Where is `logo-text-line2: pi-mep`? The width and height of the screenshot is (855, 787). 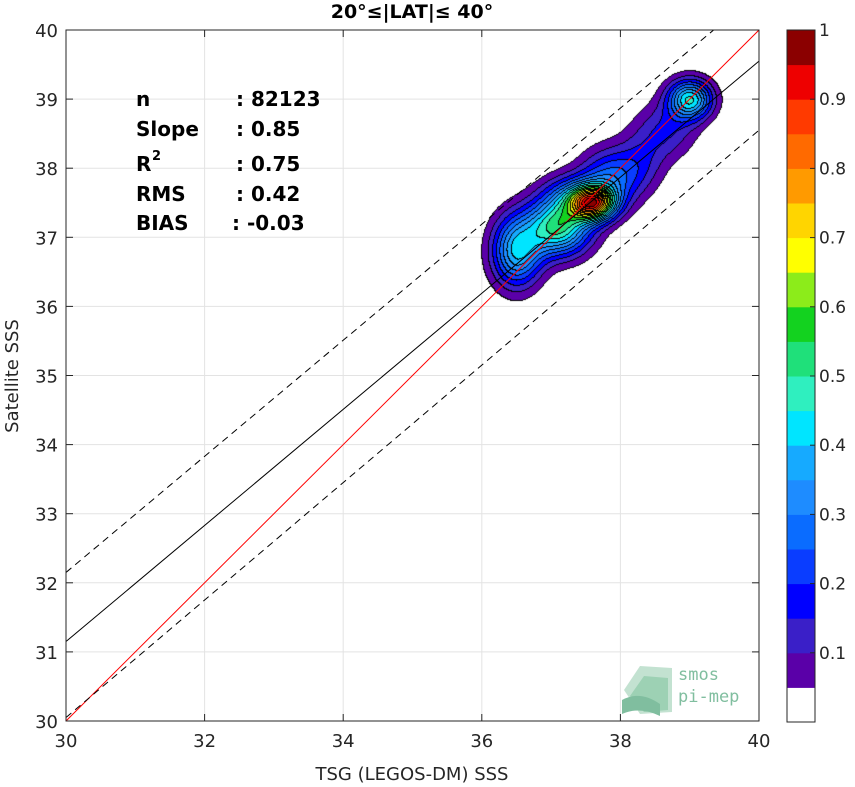
logo-text-line2: pi-mep is located at coordinates (708, 697).